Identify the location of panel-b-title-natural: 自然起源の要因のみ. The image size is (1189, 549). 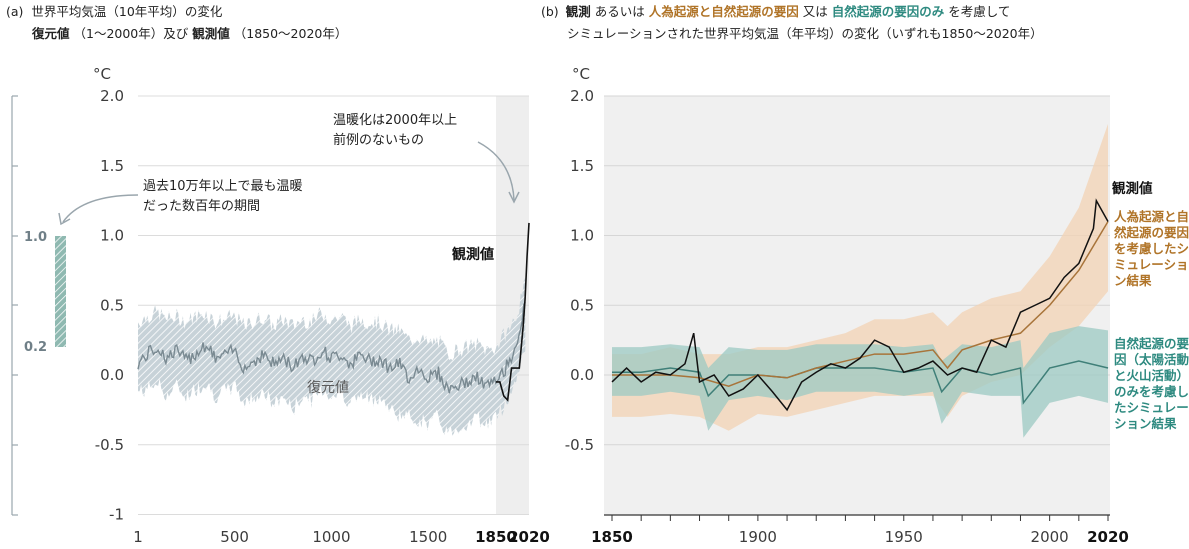
(888, 11).